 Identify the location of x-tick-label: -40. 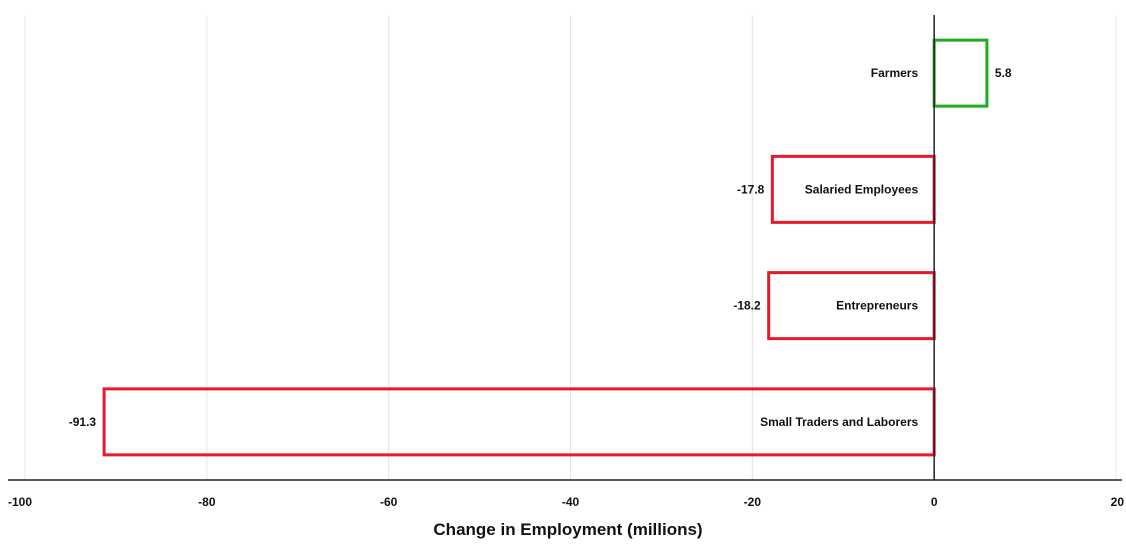
(571, 502).